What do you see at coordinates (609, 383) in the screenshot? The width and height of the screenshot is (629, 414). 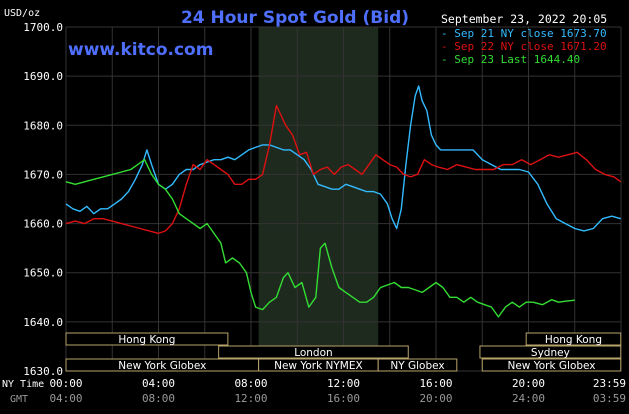 I see `x-tick-label-ny: 23:59` at bounding box center [609, 383].